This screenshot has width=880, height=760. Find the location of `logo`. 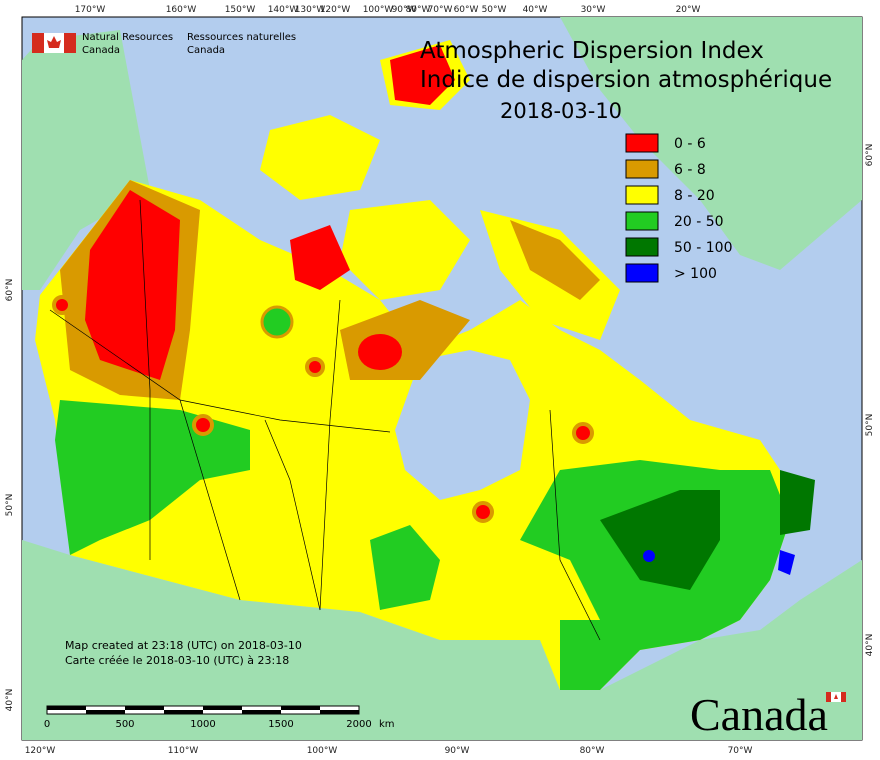

logo is located at coordinates (54, 43).